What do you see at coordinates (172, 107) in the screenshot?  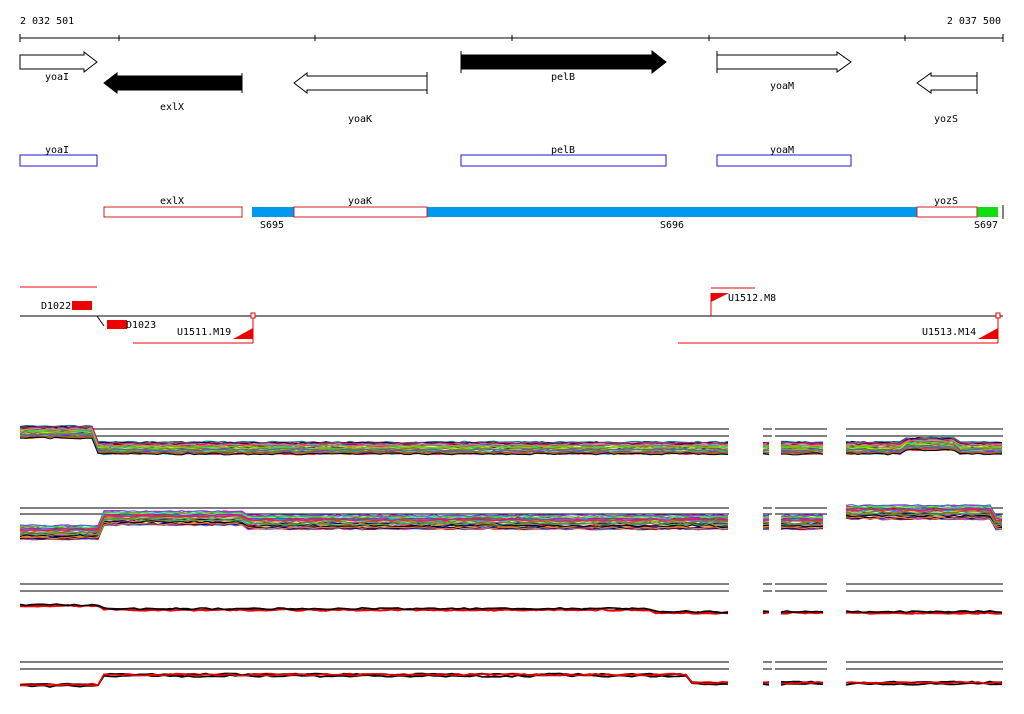 I see `gene-label-exlx: exlX` at bounding box center [172, 107].